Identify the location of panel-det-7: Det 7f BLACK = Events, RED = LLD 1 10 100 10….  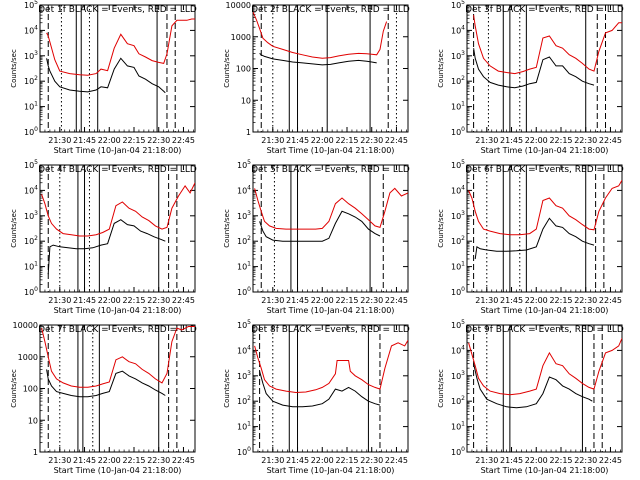
(103, 398).